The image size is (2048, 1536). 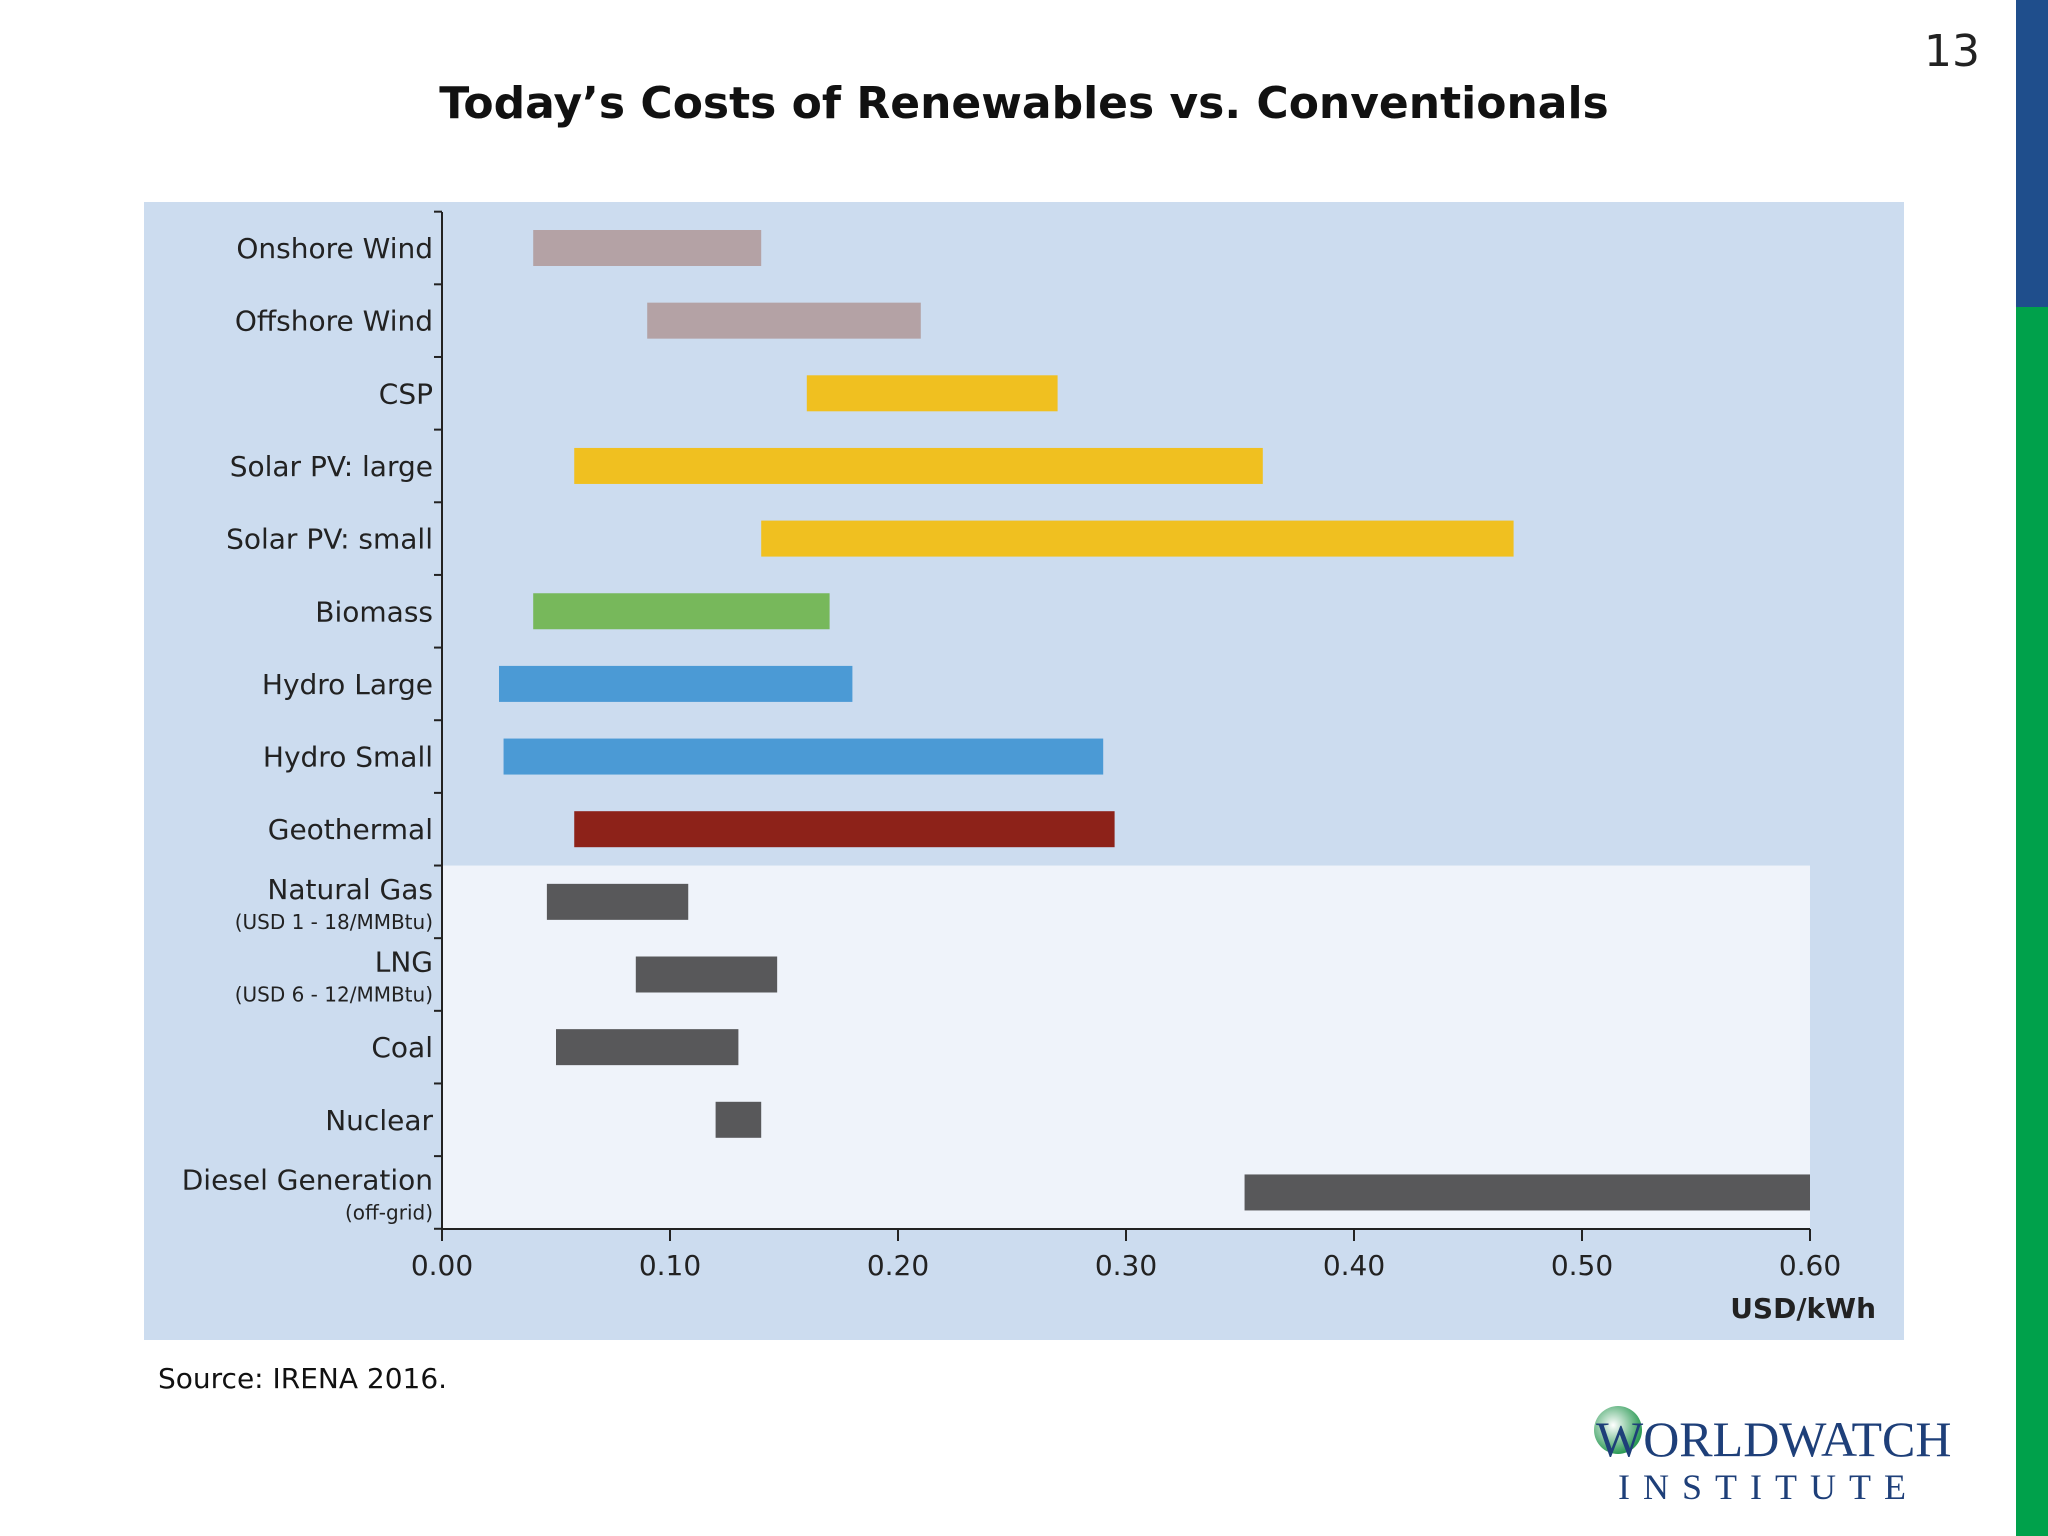 What do you see at coordinates (1582, 1265) in the screenshot?
I see `x-tick-label: 0.50` at bounding box center [1582, 1265].